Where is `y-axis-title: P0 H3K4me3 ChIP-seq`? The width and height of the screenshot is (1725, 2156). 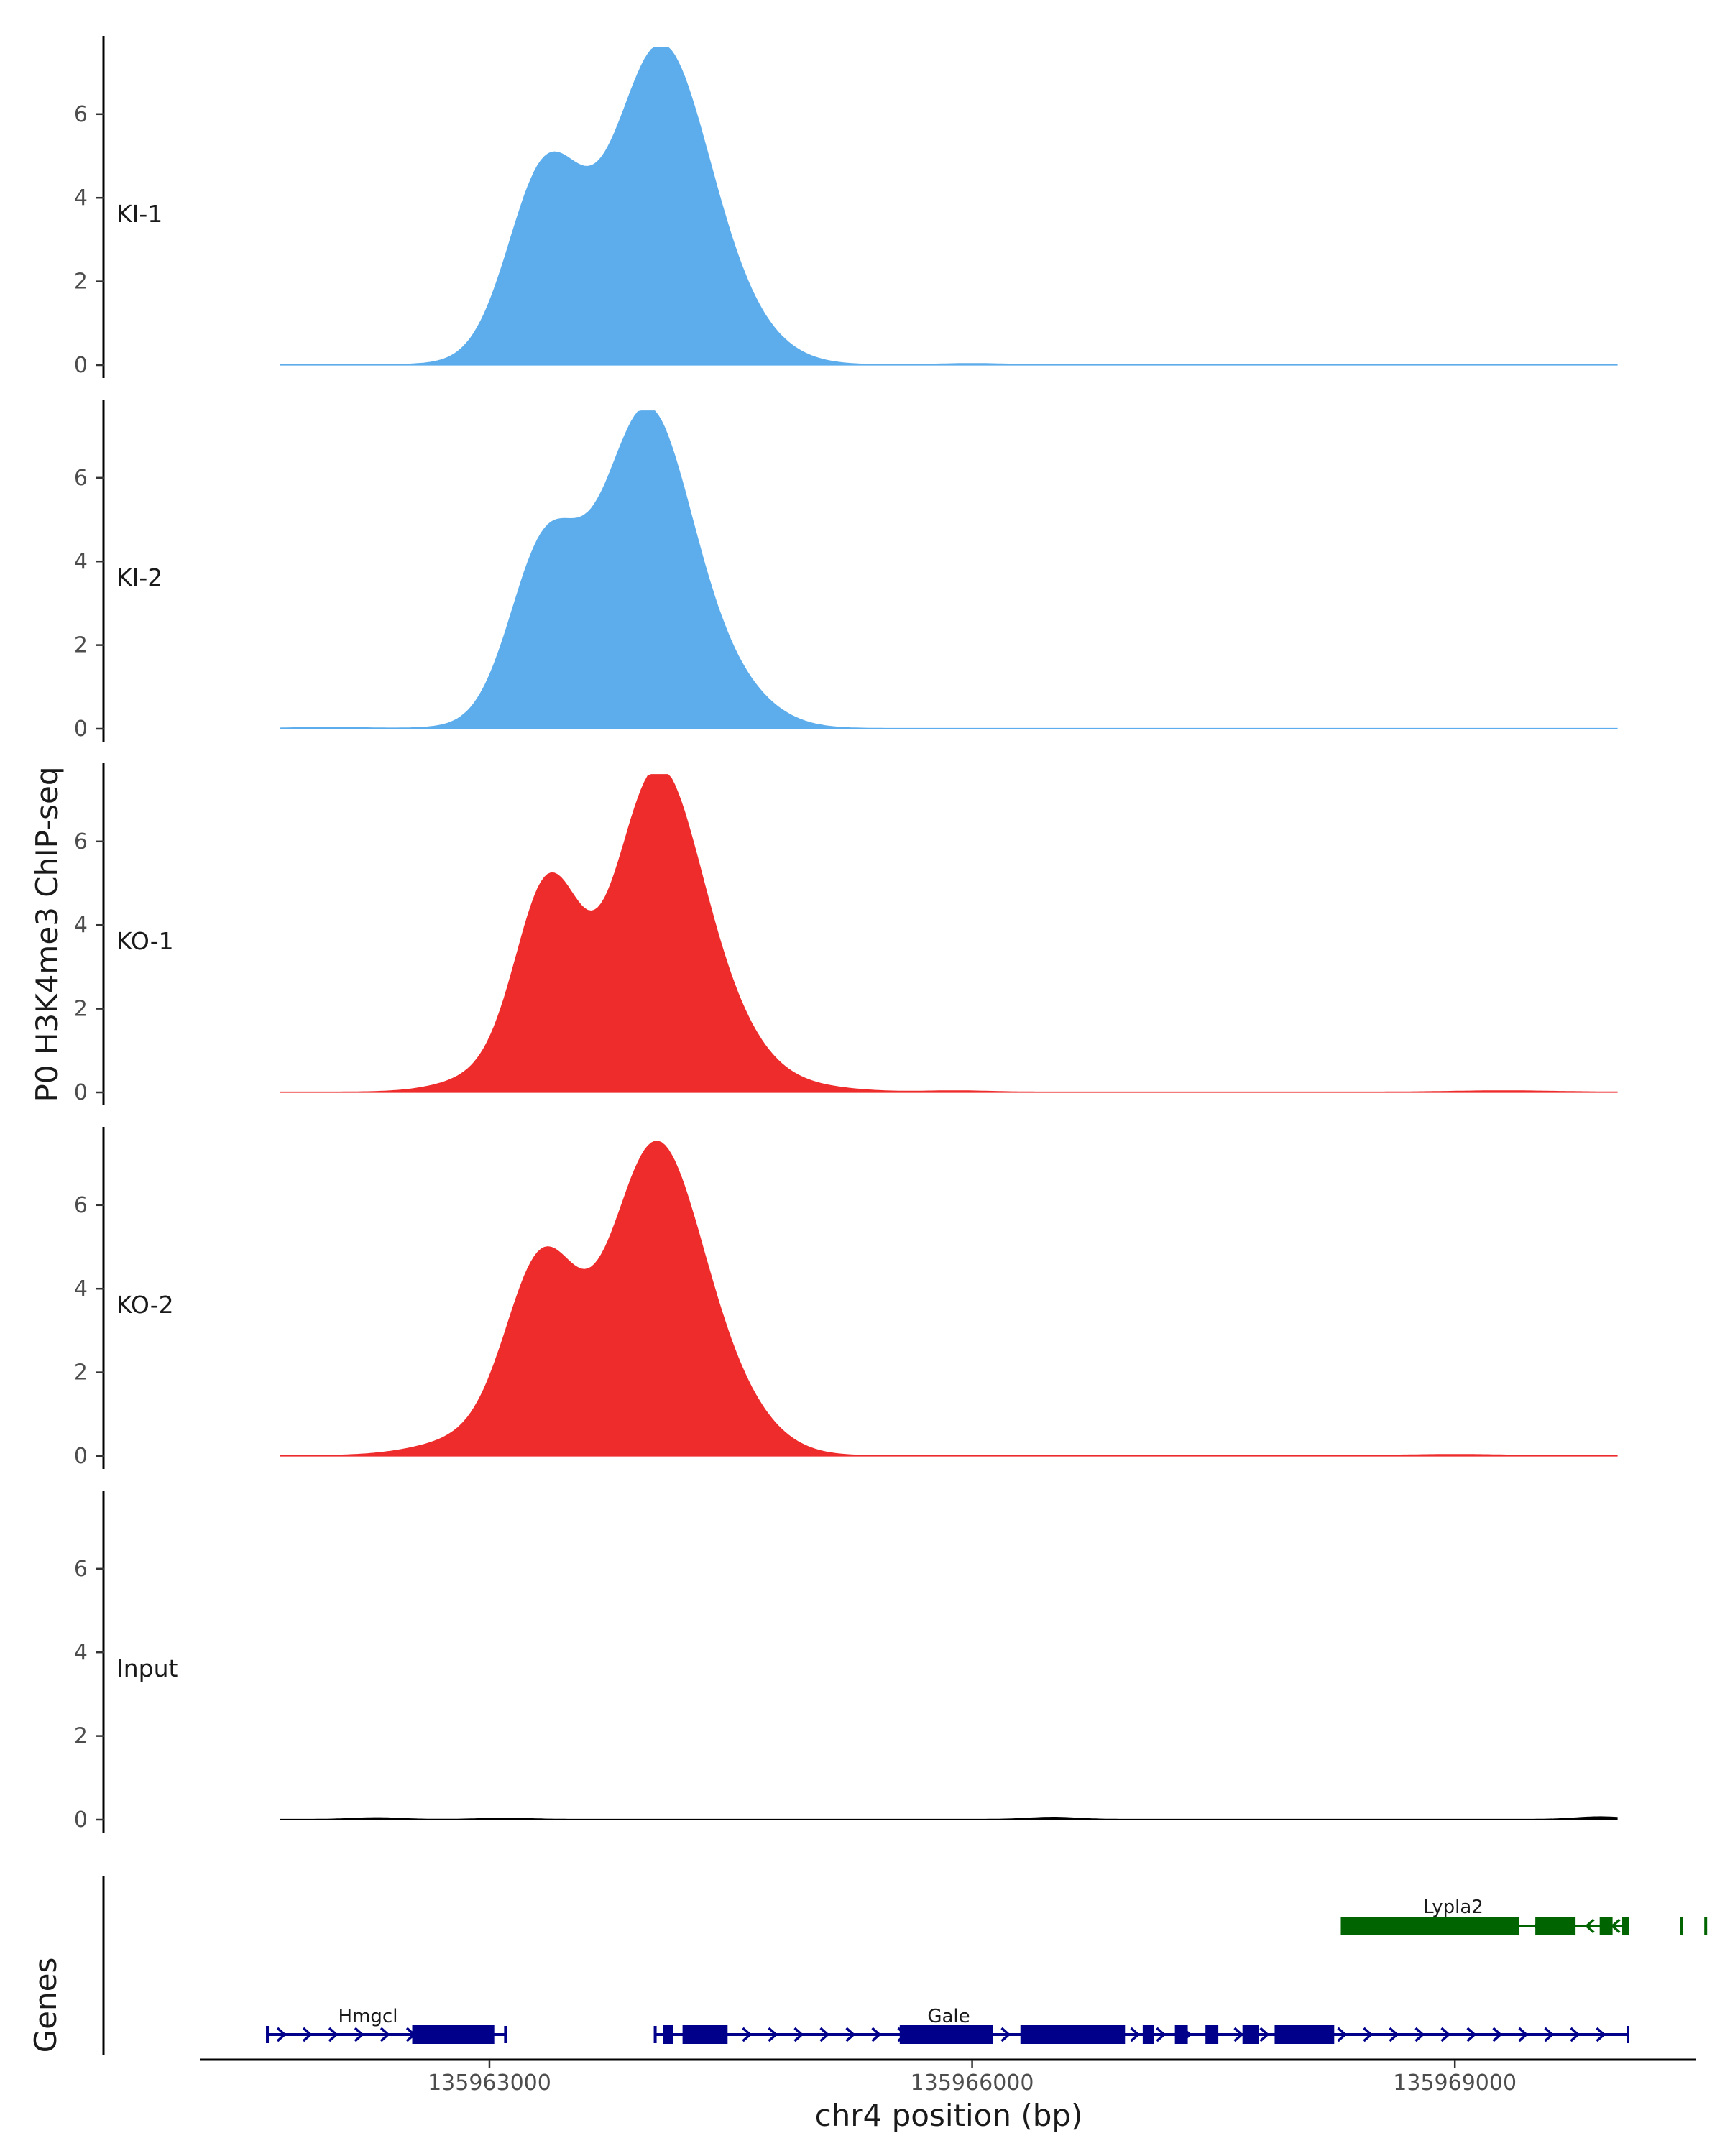
y-axis-title: P0 H3K4me3 ChIP-seq is located at coordinates (47, 934).